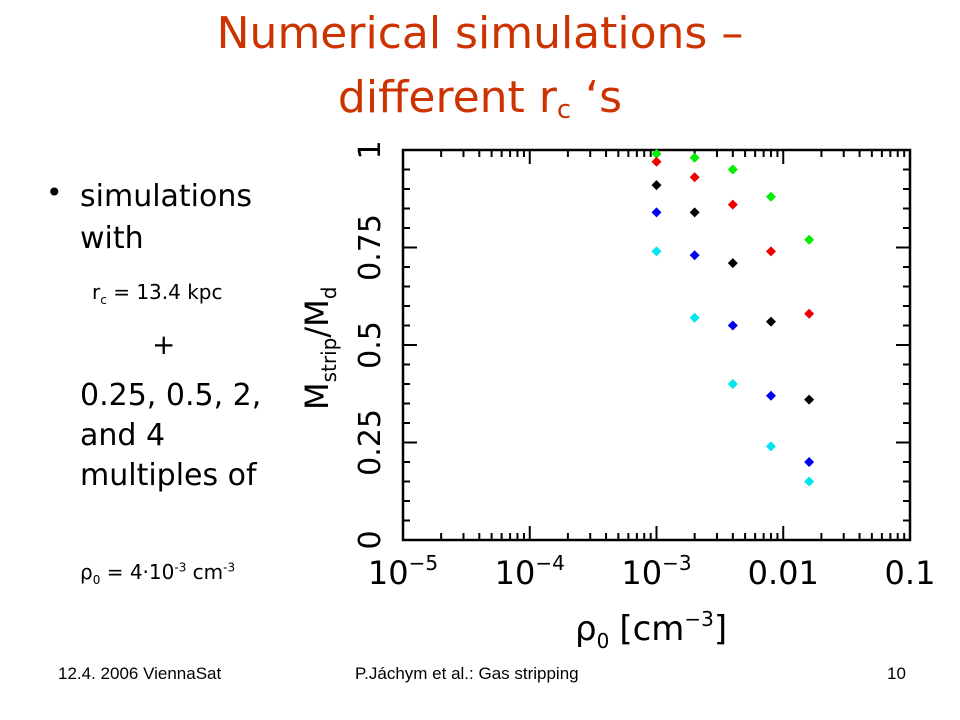  I want to click on y-tick-label: 0.25, so click(370, 442).